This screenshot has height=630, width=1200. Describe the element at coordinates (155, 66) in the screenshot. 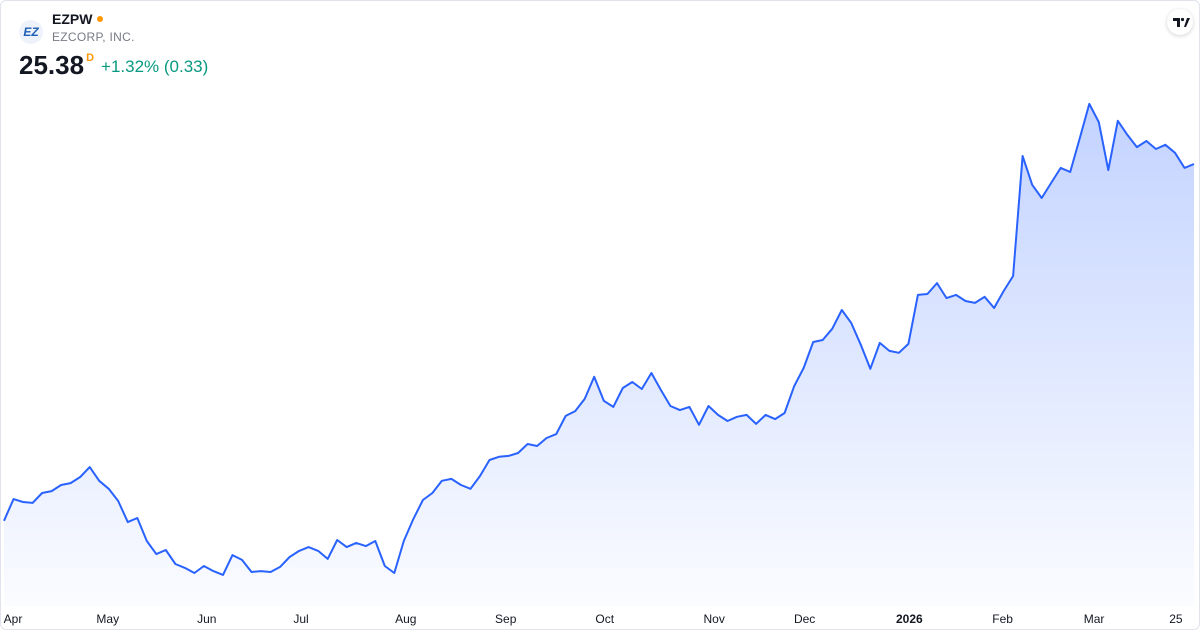

I see `price-change: +1.32% (0.33)` at that location.